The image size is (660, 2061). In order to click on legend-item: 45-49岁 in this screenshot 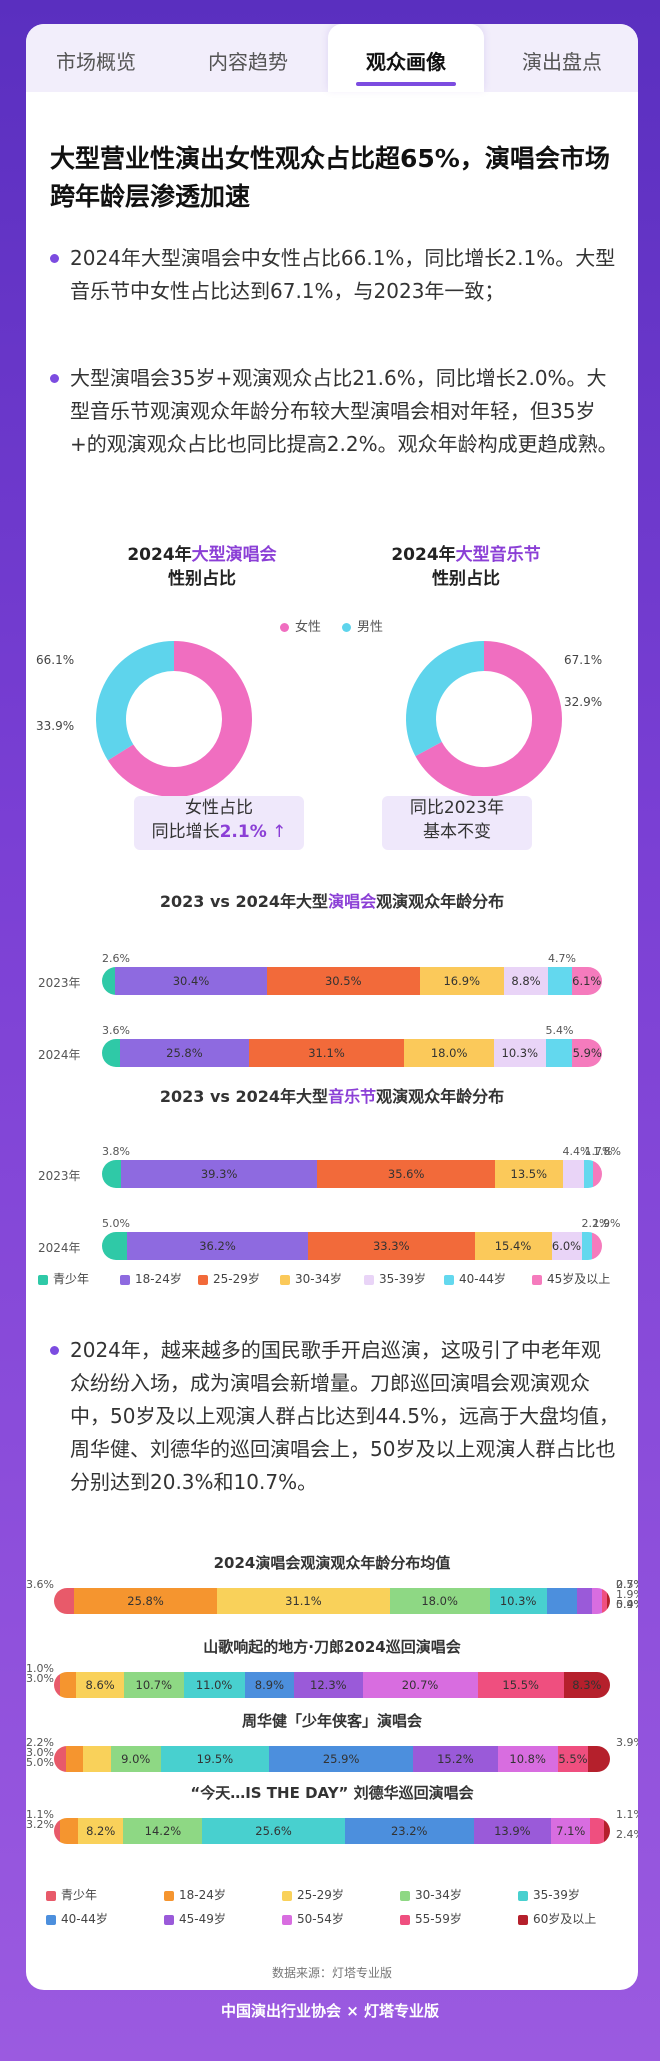, I will do `click(195, 1918)`.